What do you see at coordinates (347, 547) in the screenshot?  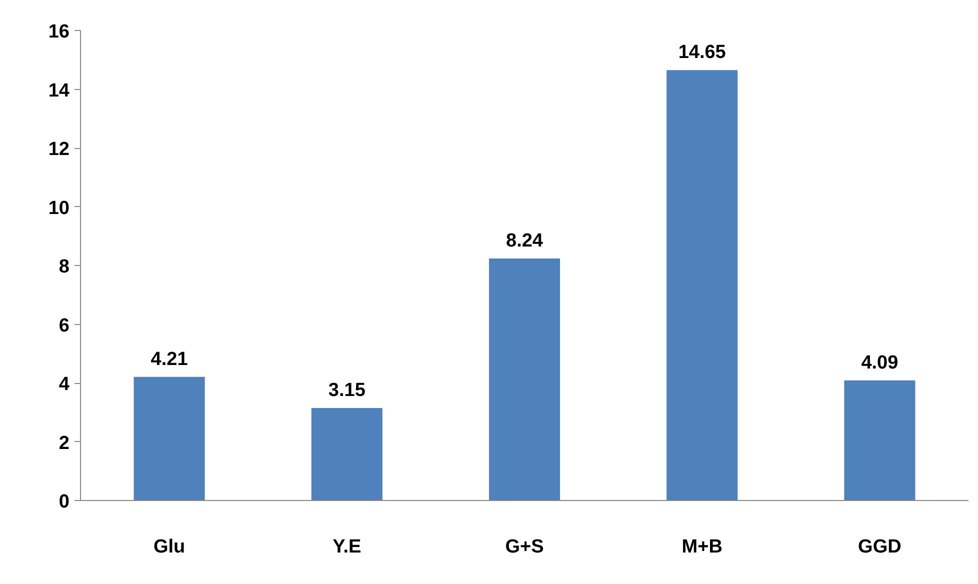 I see `x-tick-label: Y.E` at bounding box center [347, 547].